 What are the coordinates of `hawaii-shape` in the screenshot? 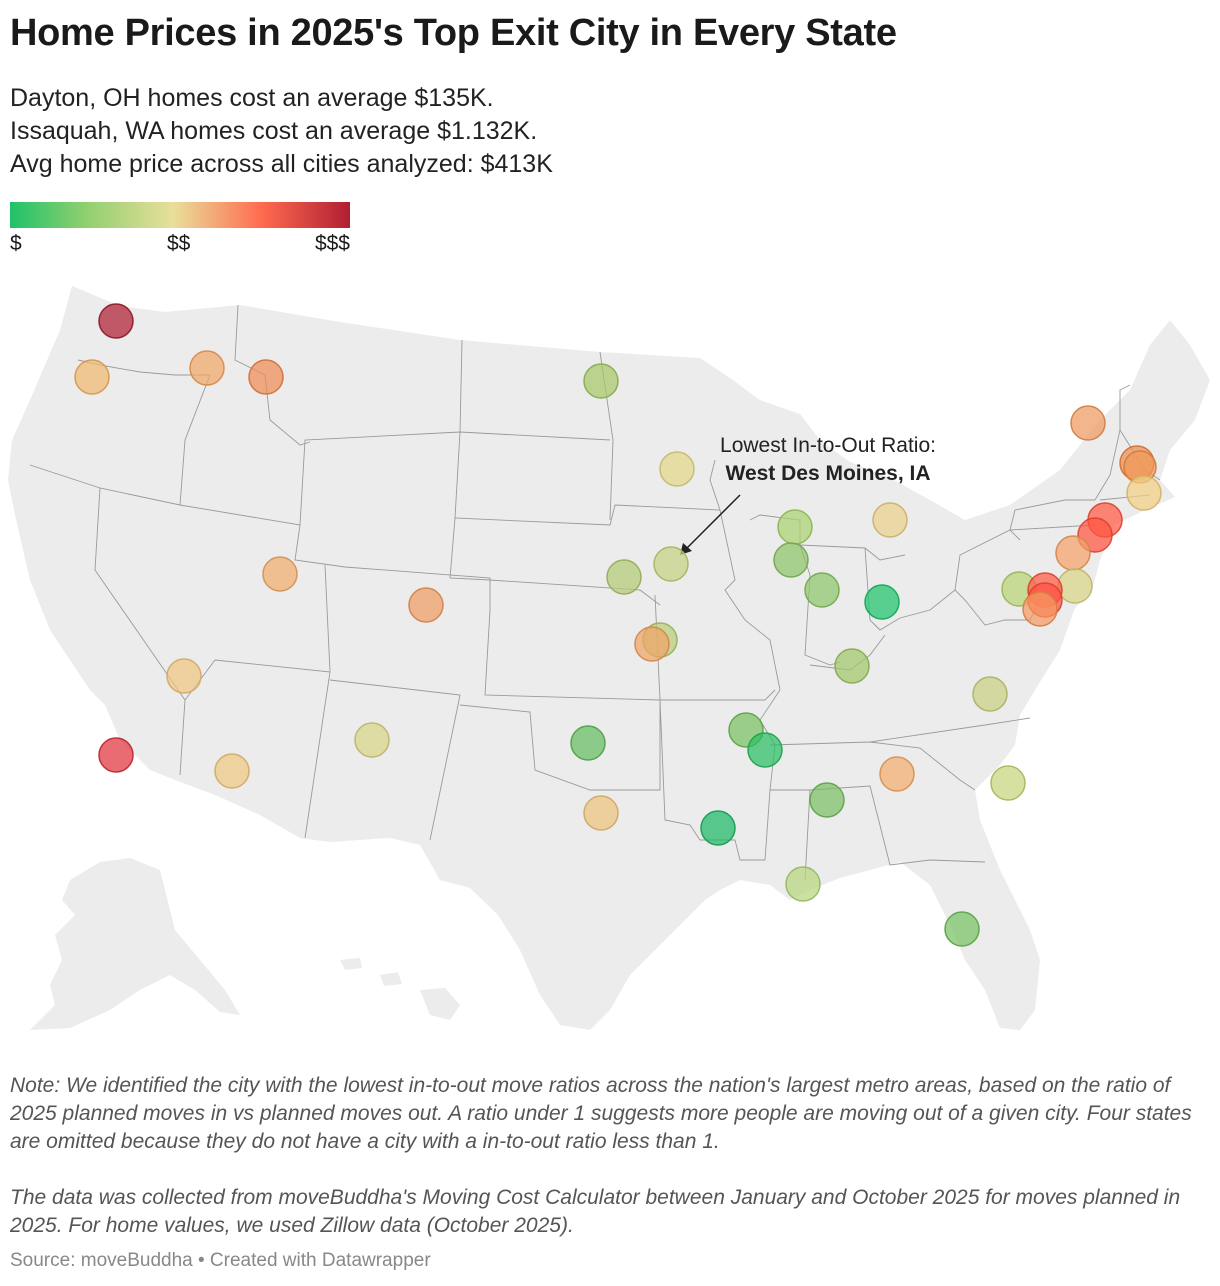 It's located at (400, 989).